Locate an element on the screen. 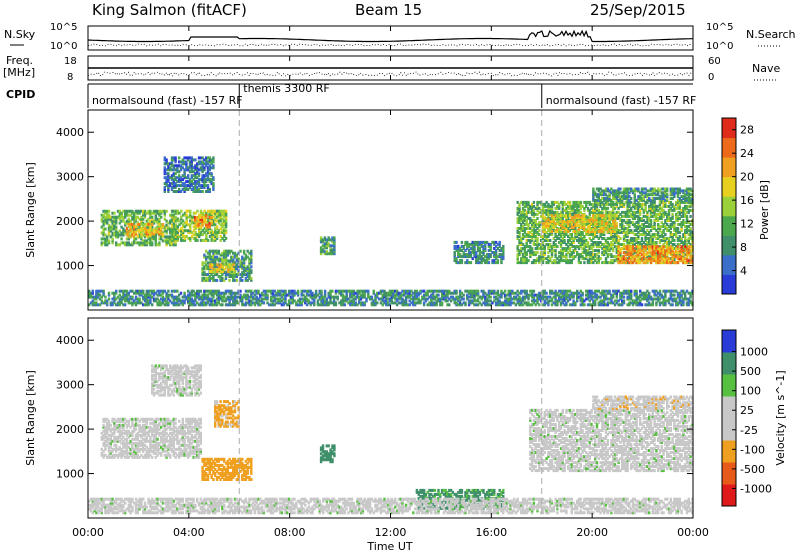 The image size is (800, 558). freq-strip: Freq. [MHz] 18 8 60 0 Nave is located at coordinates (391, 68).